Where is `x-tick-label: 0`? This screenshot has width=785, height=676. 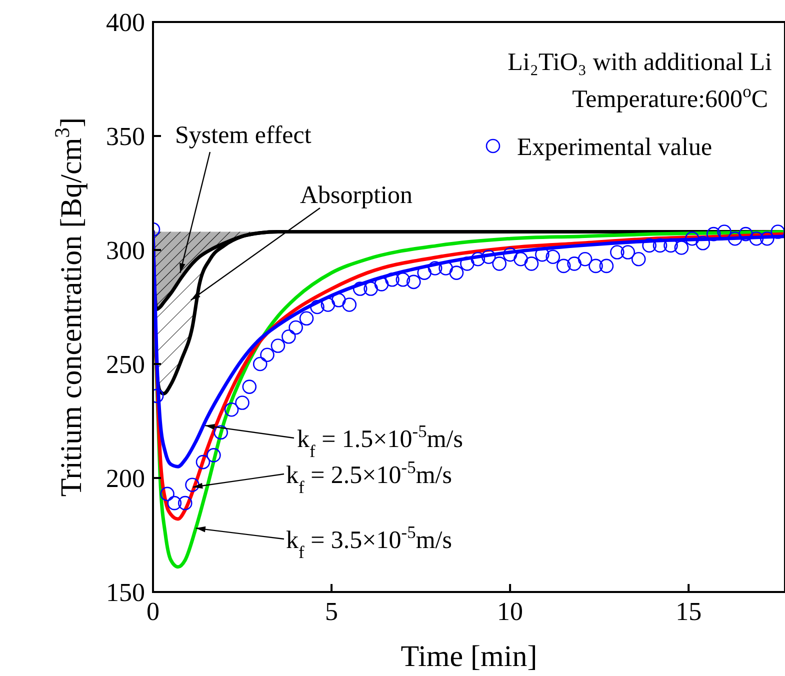
x-tick-label: 0 is located at coordinates (153, 611).